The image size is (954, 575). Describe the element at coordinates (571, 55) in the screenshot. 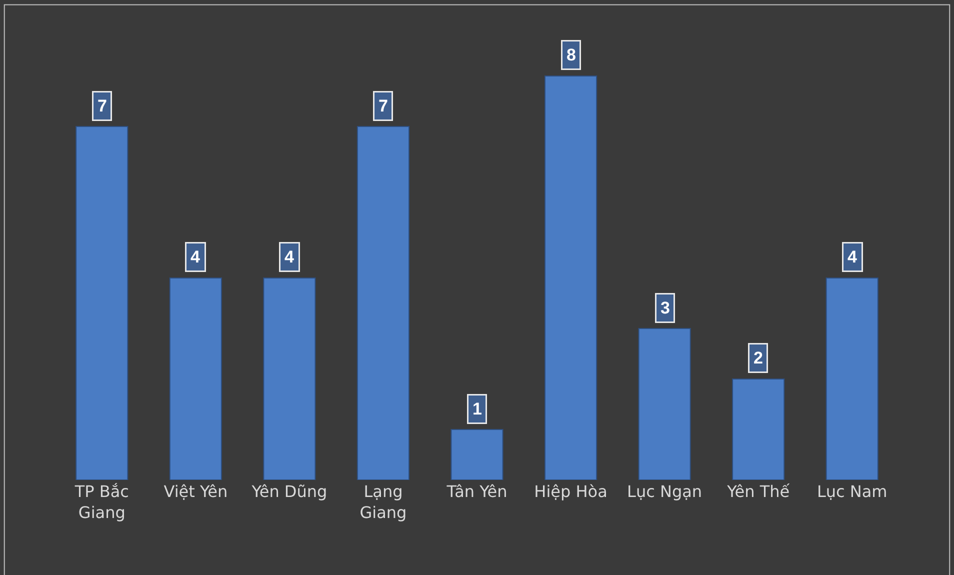

I see `data-label: 8` at that location.